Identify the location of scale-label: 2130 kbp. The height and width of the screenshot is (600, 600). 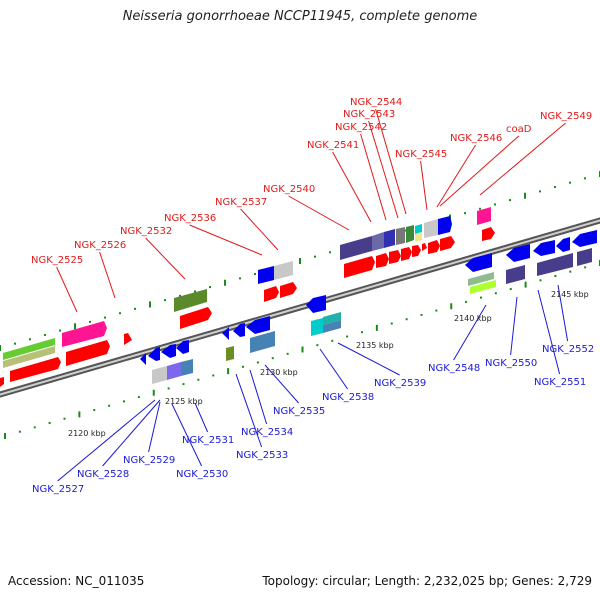
(279, 372).